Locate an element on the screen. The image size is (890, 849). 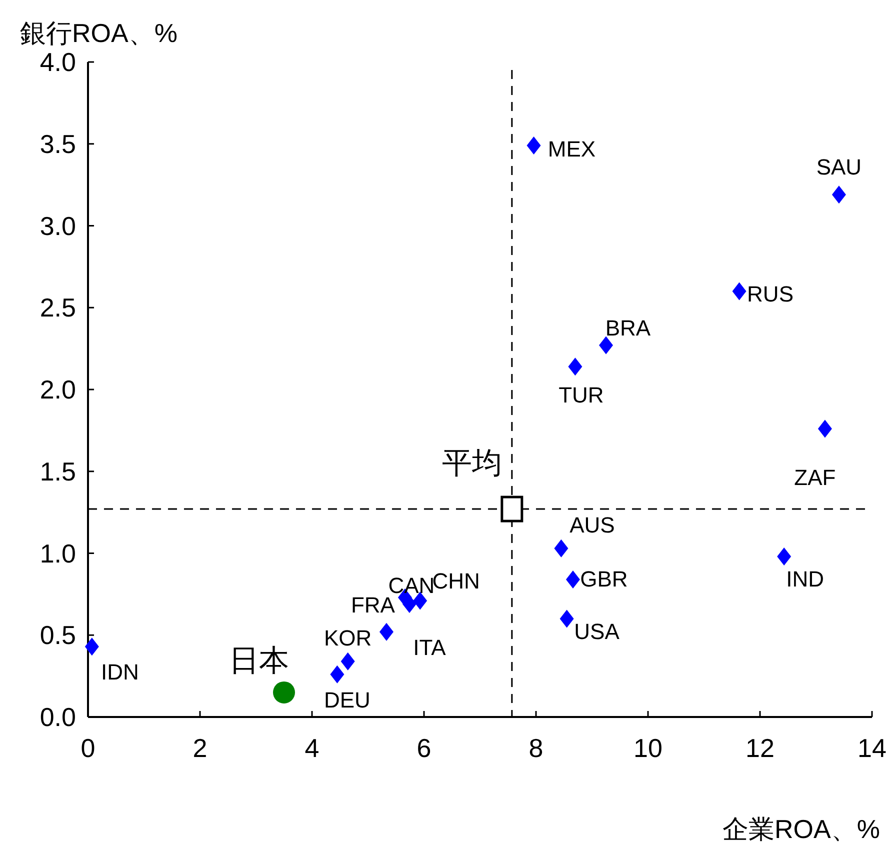
series-label: FRA is located at coordinates (373, 605).